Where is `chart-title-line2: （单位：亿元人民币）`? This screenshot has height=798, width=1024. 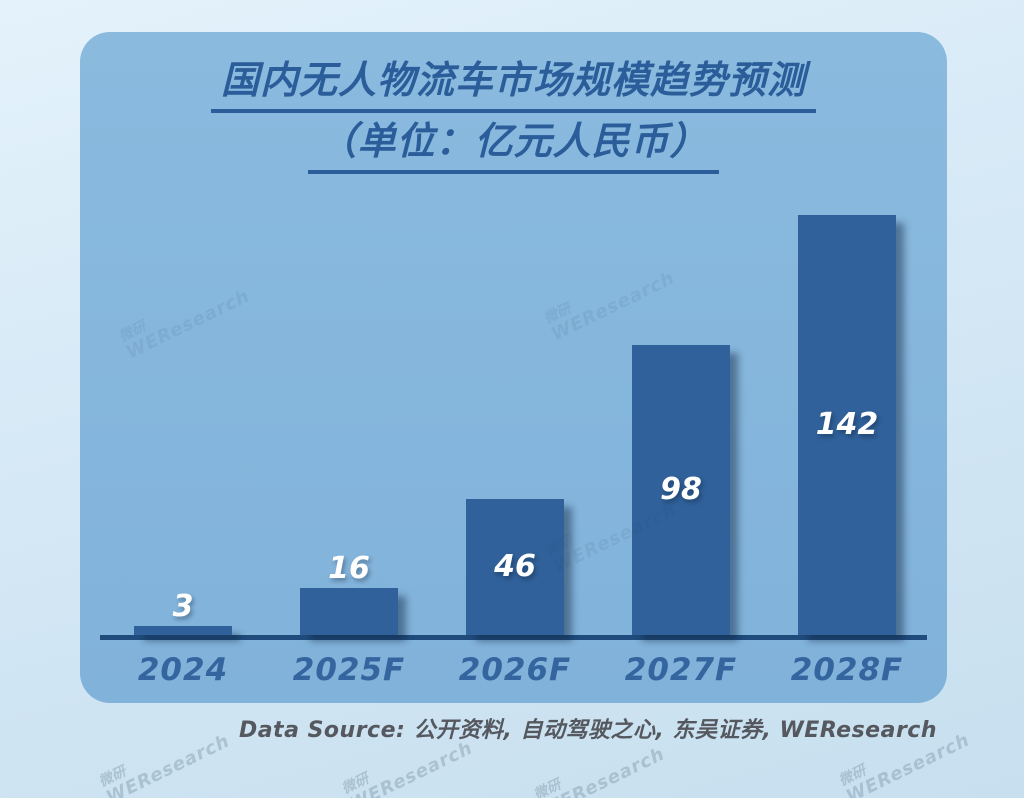
chart-title-line2: （单位：亿元人民币） is located at coordinates (513, 144).